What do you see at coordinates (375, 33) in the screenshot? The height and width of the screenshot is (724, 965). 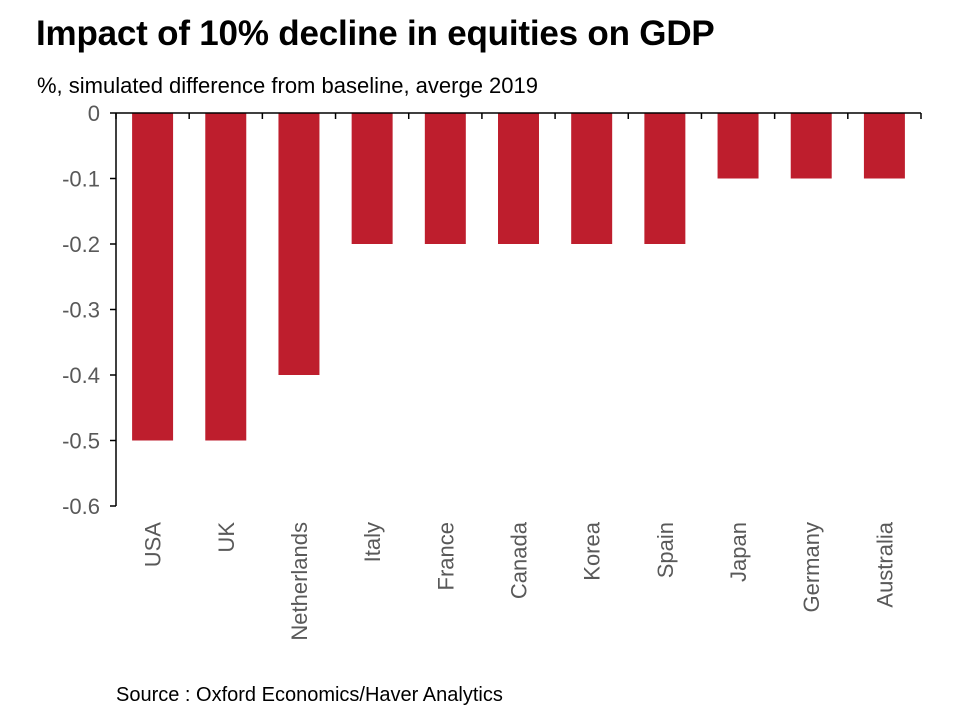 I see `chart-title: Impact of 10% decline in equities on GDP` at bounding box center [375, 33].